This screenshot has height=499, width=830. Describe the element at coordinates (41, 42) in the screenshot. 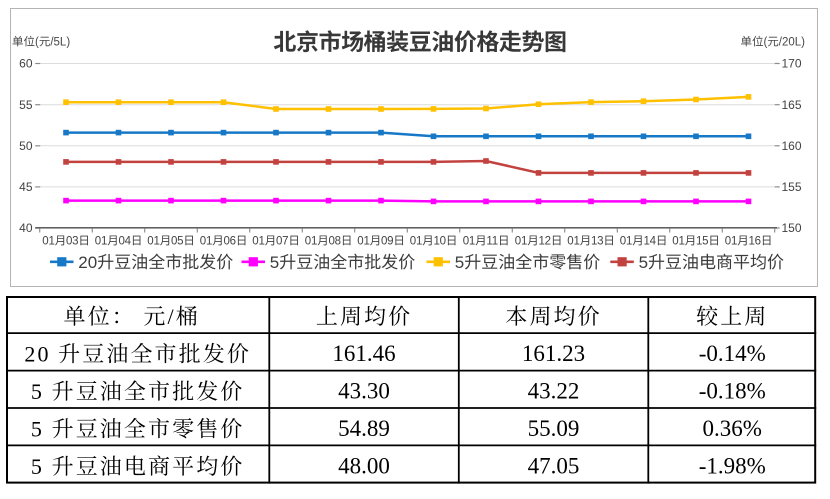

I see `svg-text: 单位(元/5L)` at that location.